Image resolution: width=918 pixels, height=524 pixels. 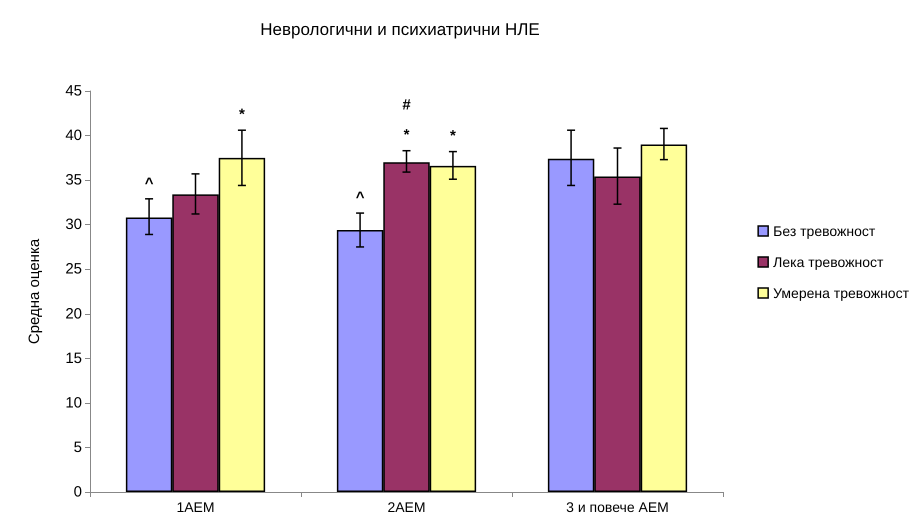 I want to click on y-tick-label: 5, so click(x=78, y=447).